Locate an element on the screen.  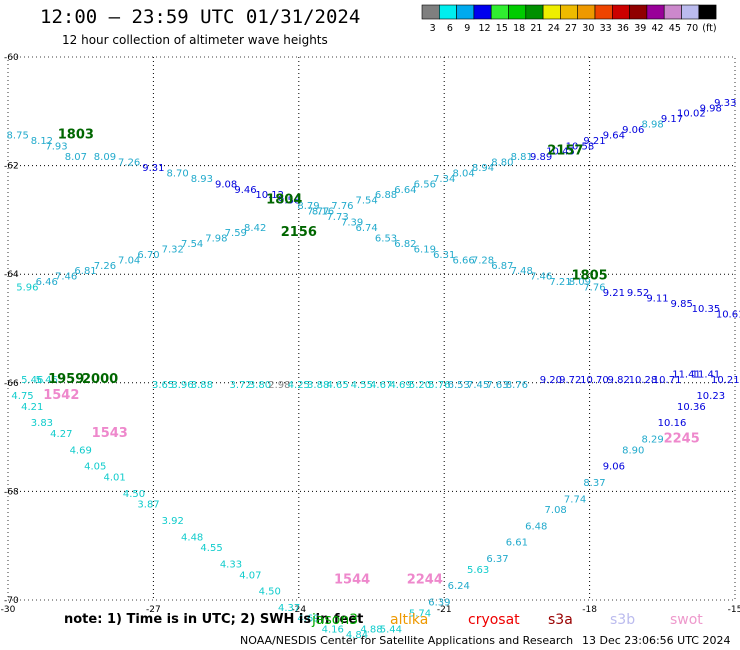
wave-height-point: 3.65 is located at coordinates (163, 385).